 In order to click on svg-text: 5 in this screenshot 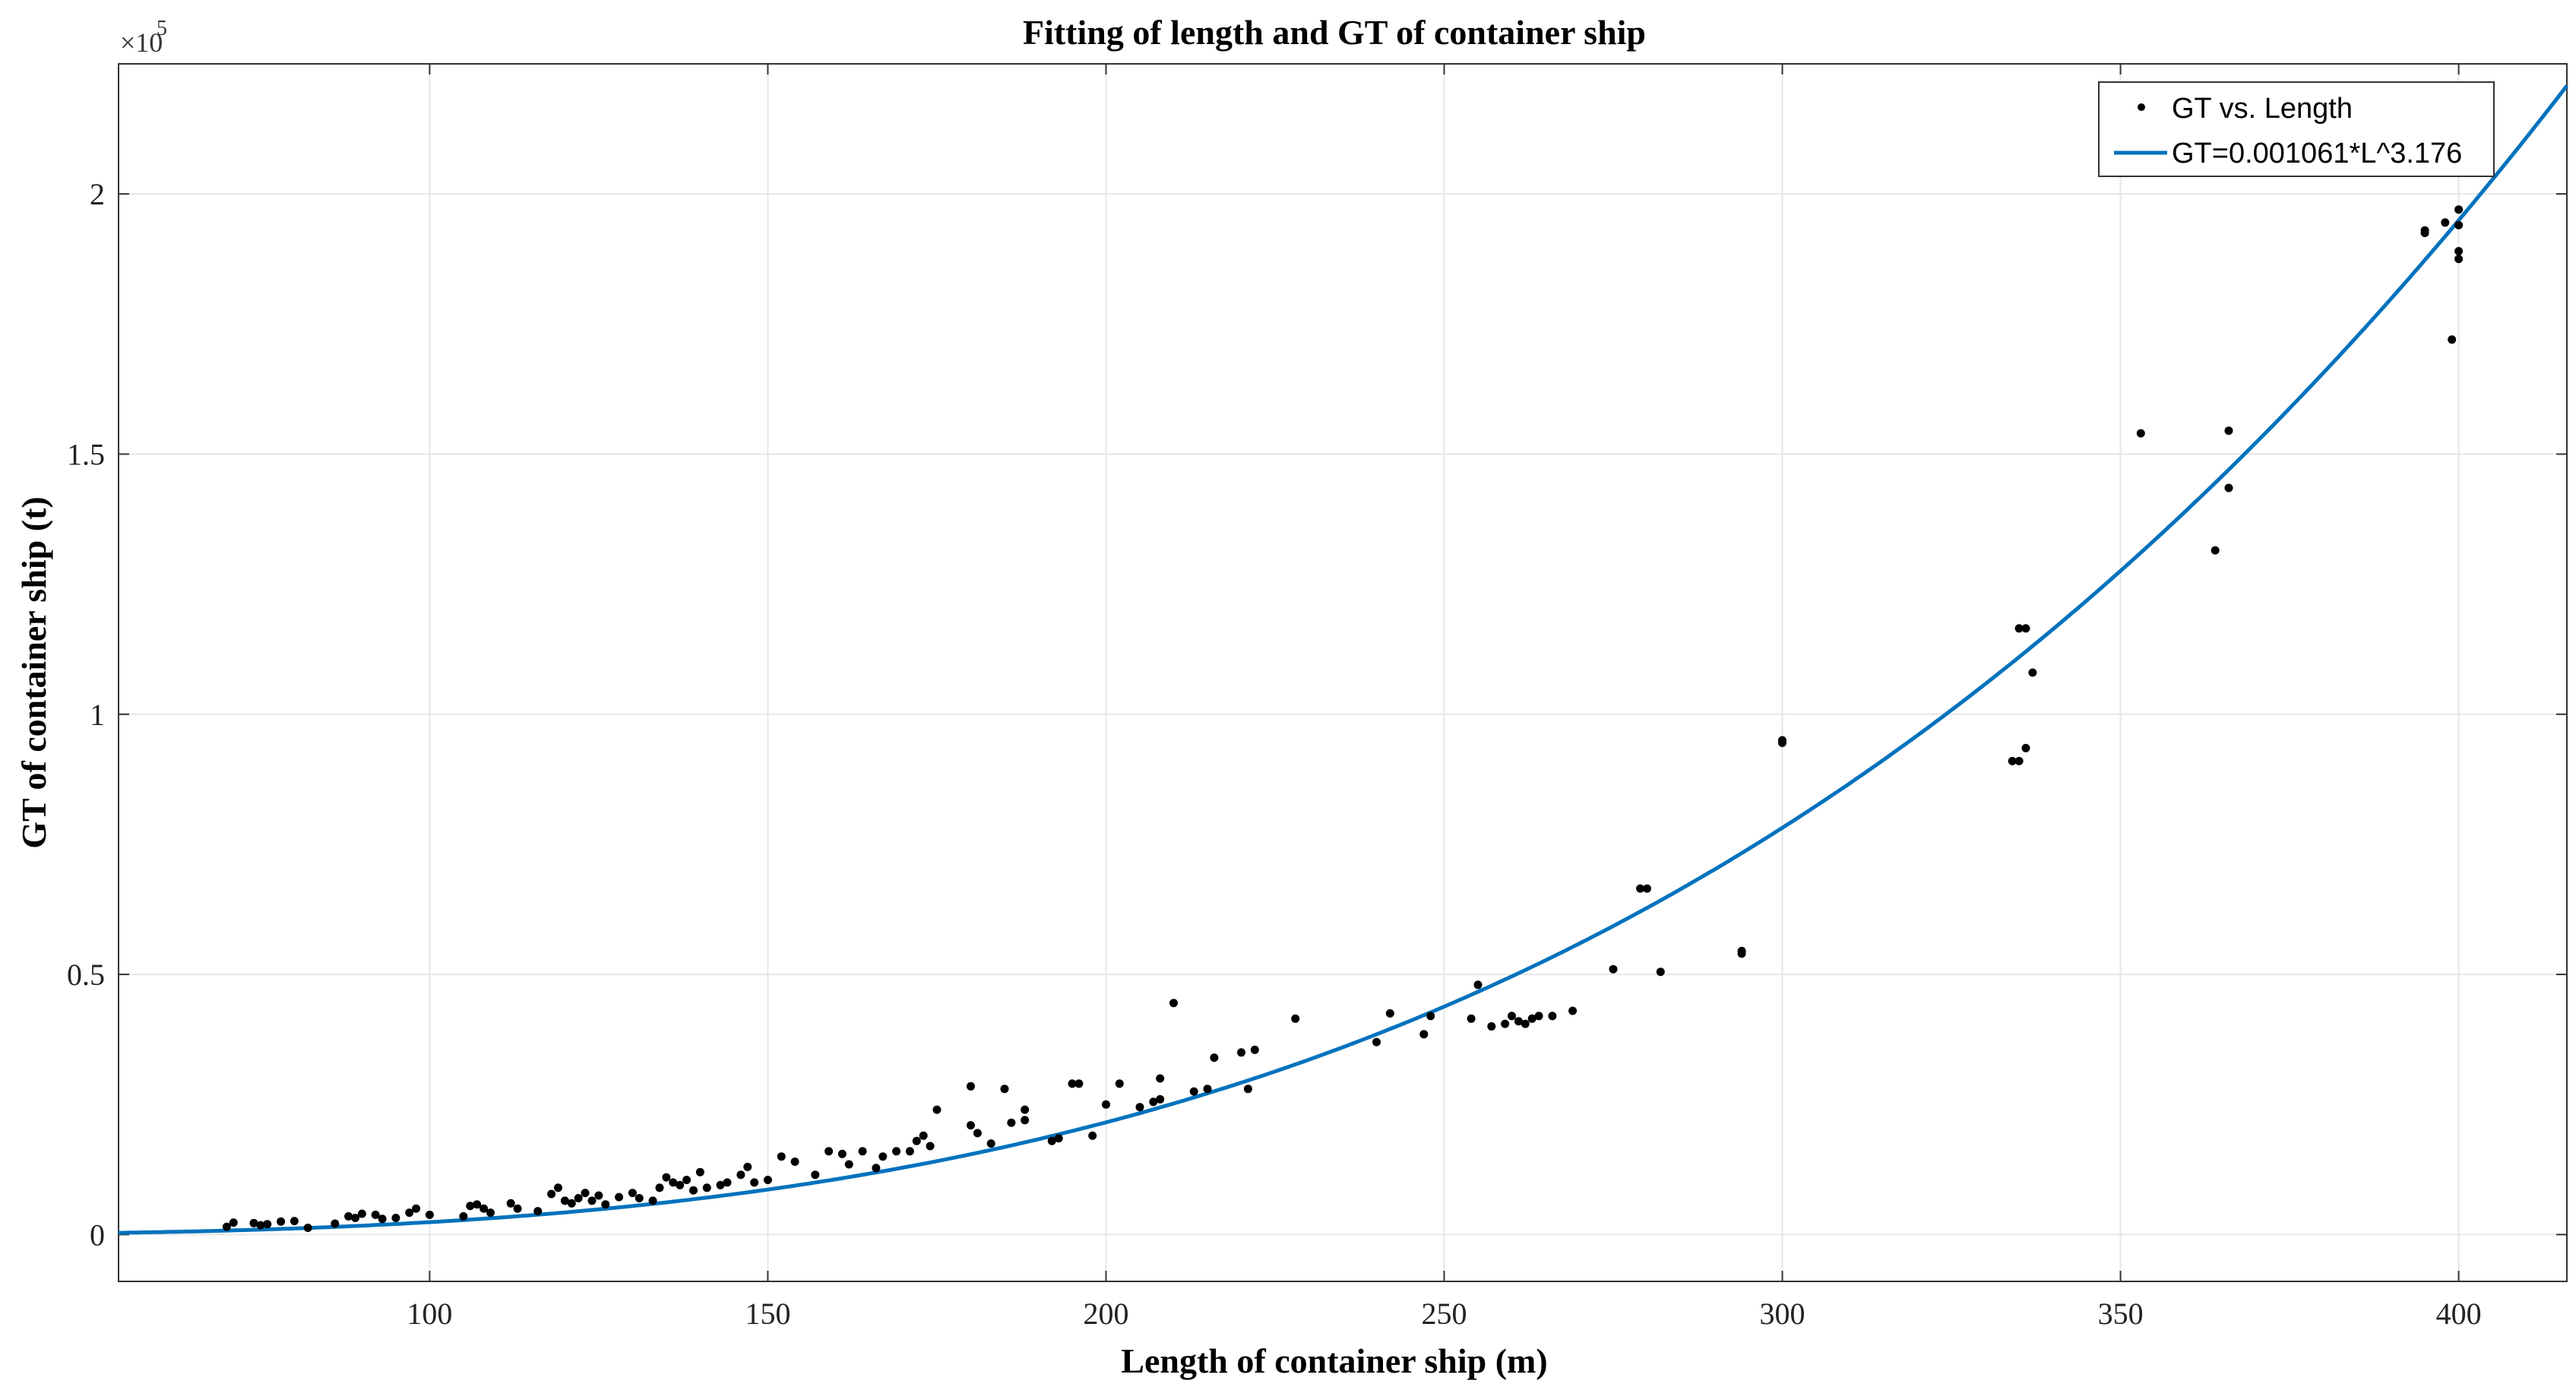, I will do `click(162, 28)`.